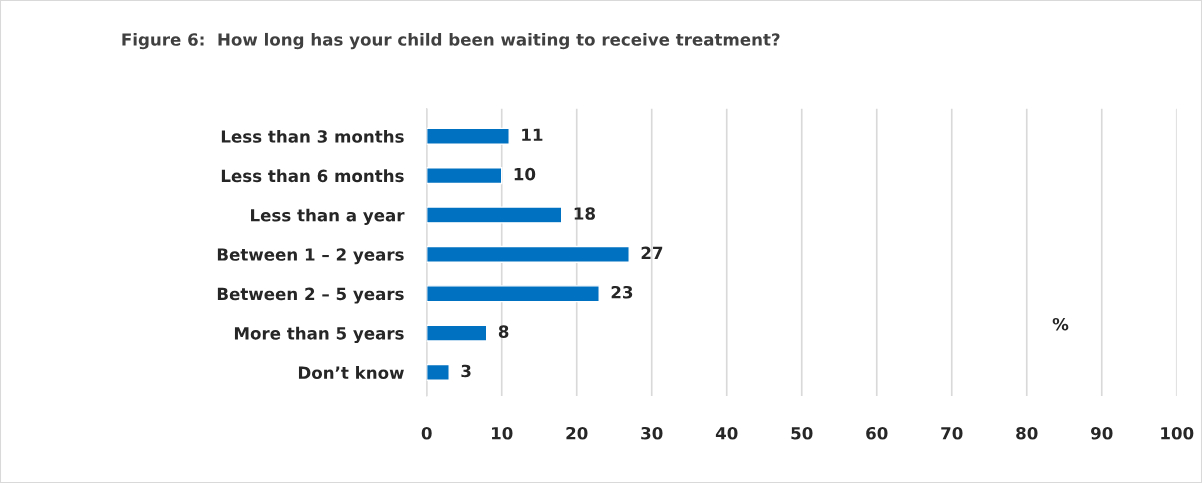 The image size is (1202, 483). Describe the element at coordinates (577, 433) in the screenshot. I see `x-tick-label: 20` at that location.